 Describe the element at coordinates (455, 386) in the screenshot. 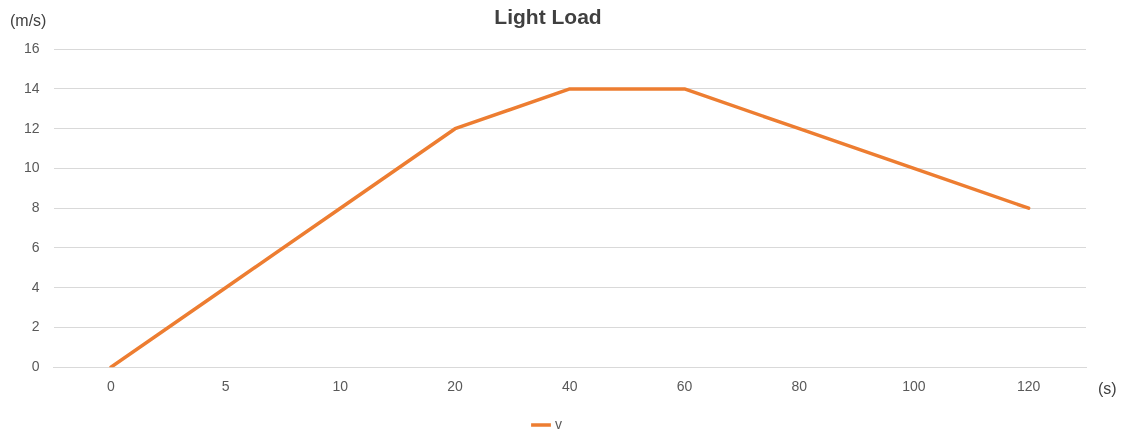

I see `x-tick-label: 20` at that location.